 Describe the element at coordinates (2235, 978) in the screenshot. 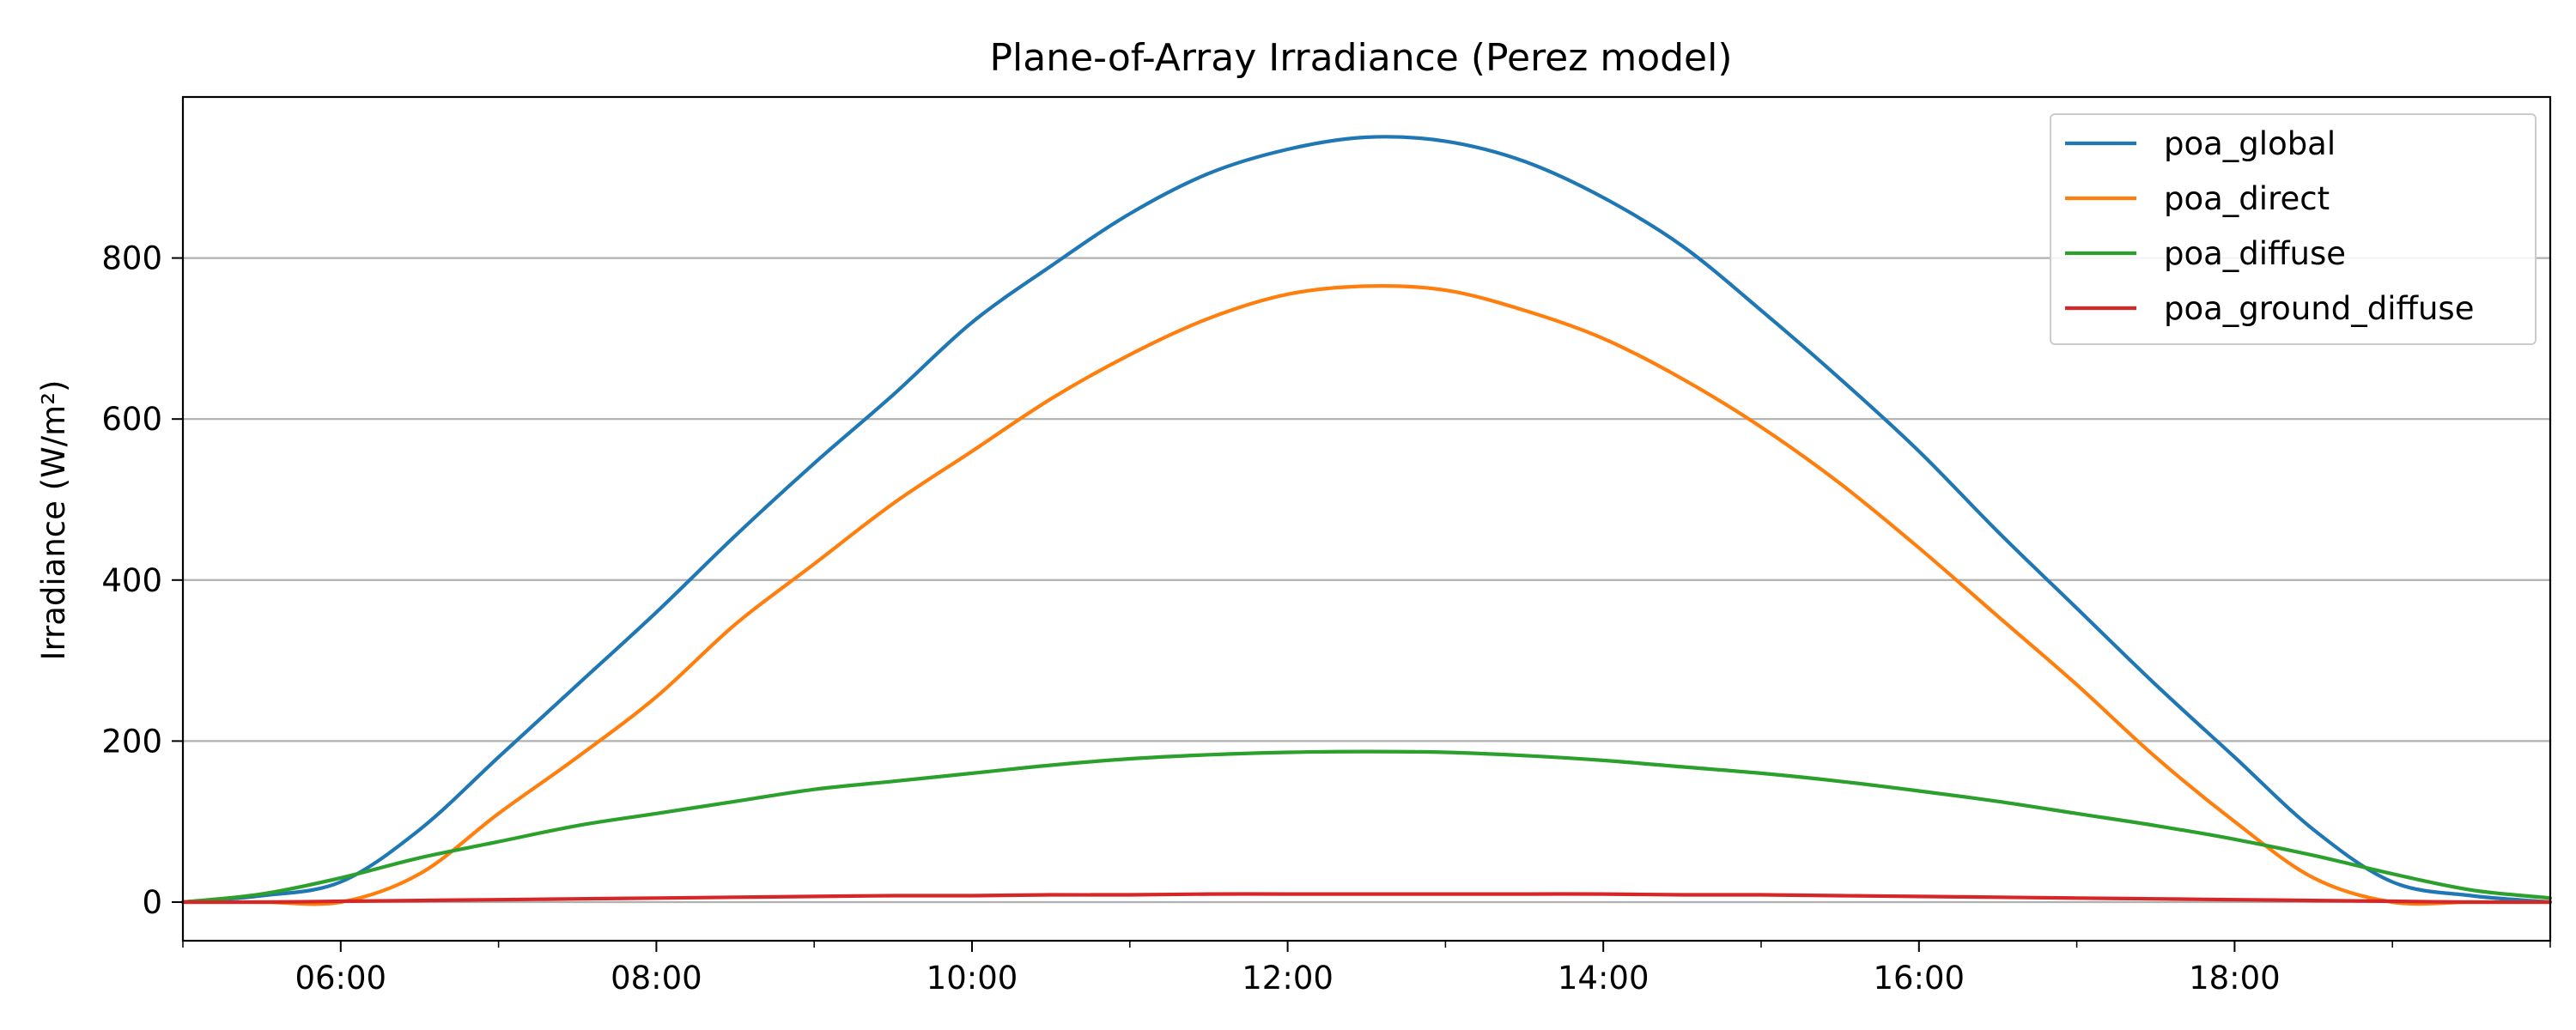

I see `x-tick-label: 18:00` at that location.